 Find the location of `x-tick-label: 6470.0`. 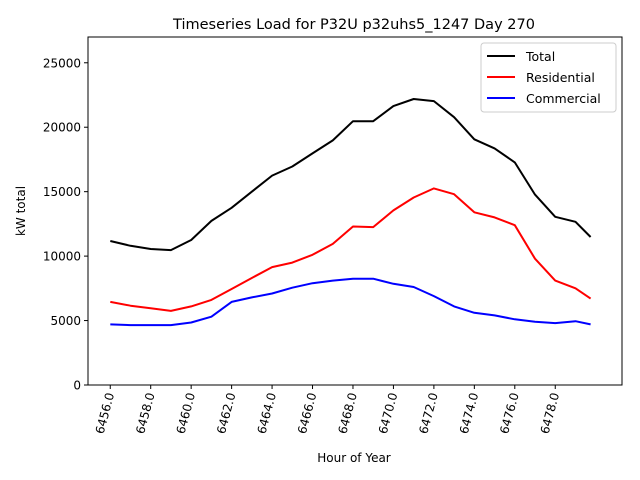

x-tick-label: 6470.0 is located at coordinates (388, 413).